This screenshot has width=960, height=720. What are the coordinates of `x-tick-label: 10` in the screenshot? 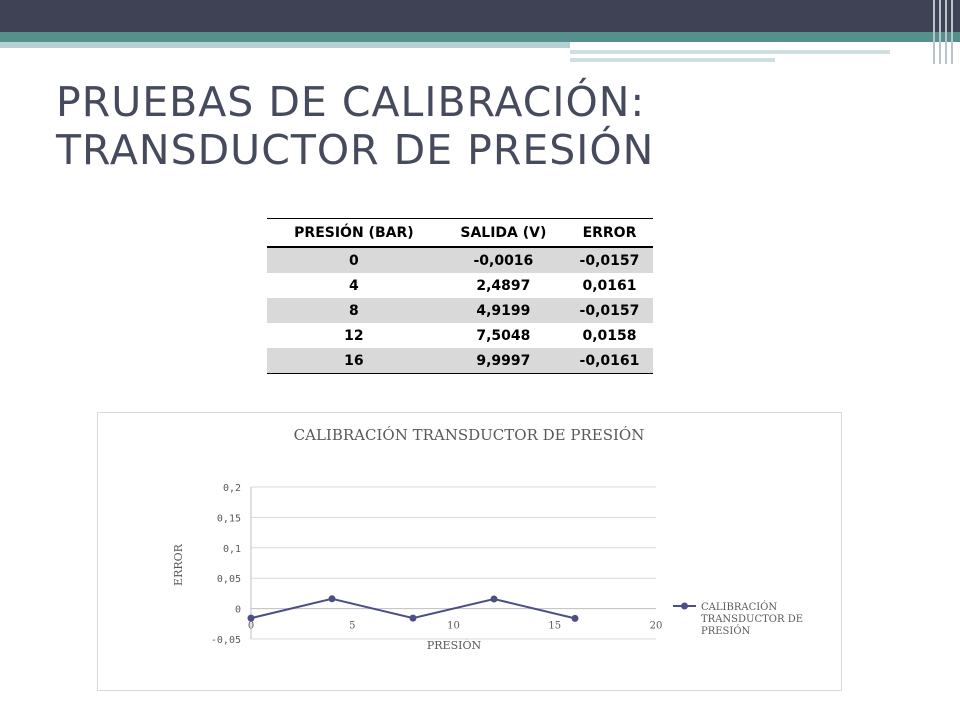 It's located at (453, 626).